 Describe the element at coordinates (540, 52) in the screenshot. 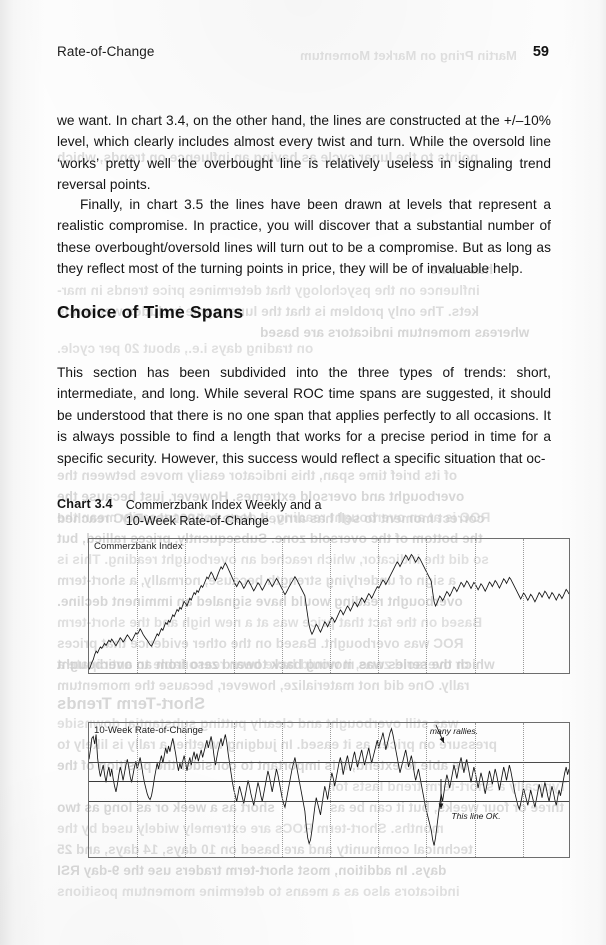

I see `page-number: 59` at that location.